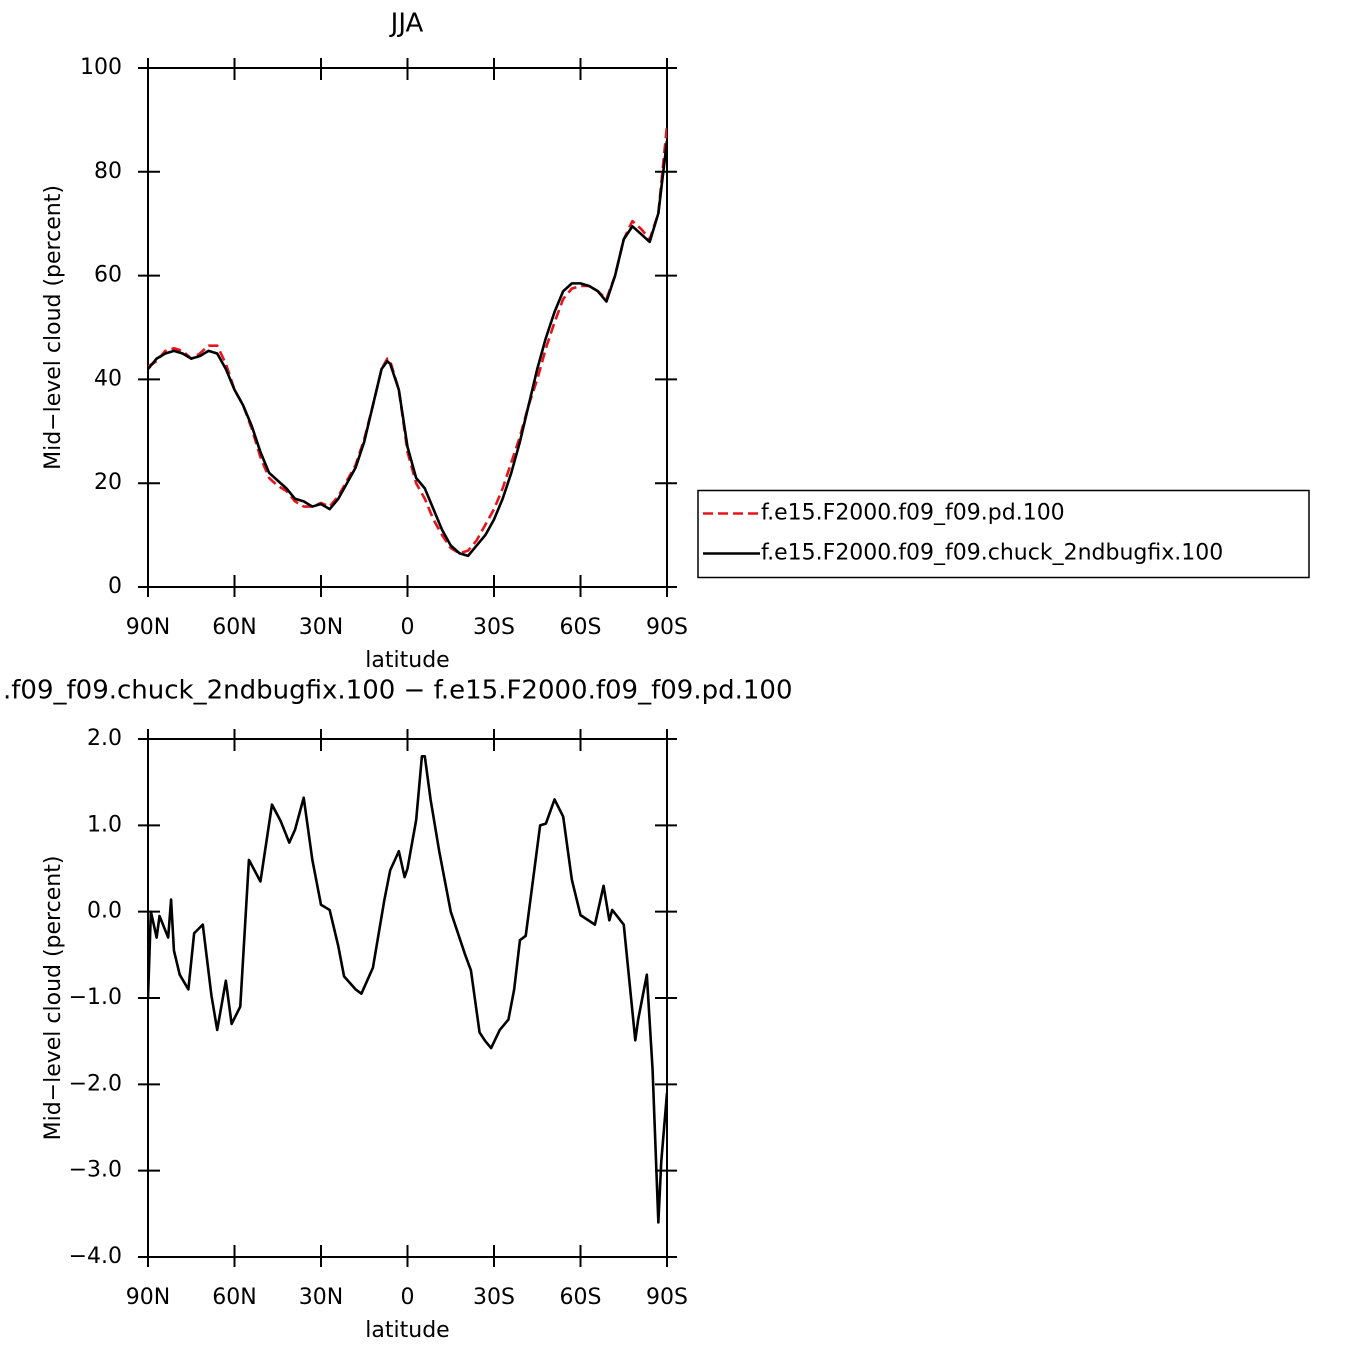 This screenshot has width=1349, height=1352. Describe the element at coordinates (108, 171) in the screenshot. I see `y-tick-label: 80` at that location.